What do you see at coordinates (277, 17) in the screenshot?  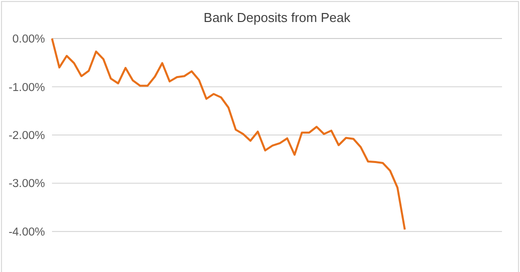 I see `chart-title: Bank Deposits from Peak` at bounding box center [277, 17].